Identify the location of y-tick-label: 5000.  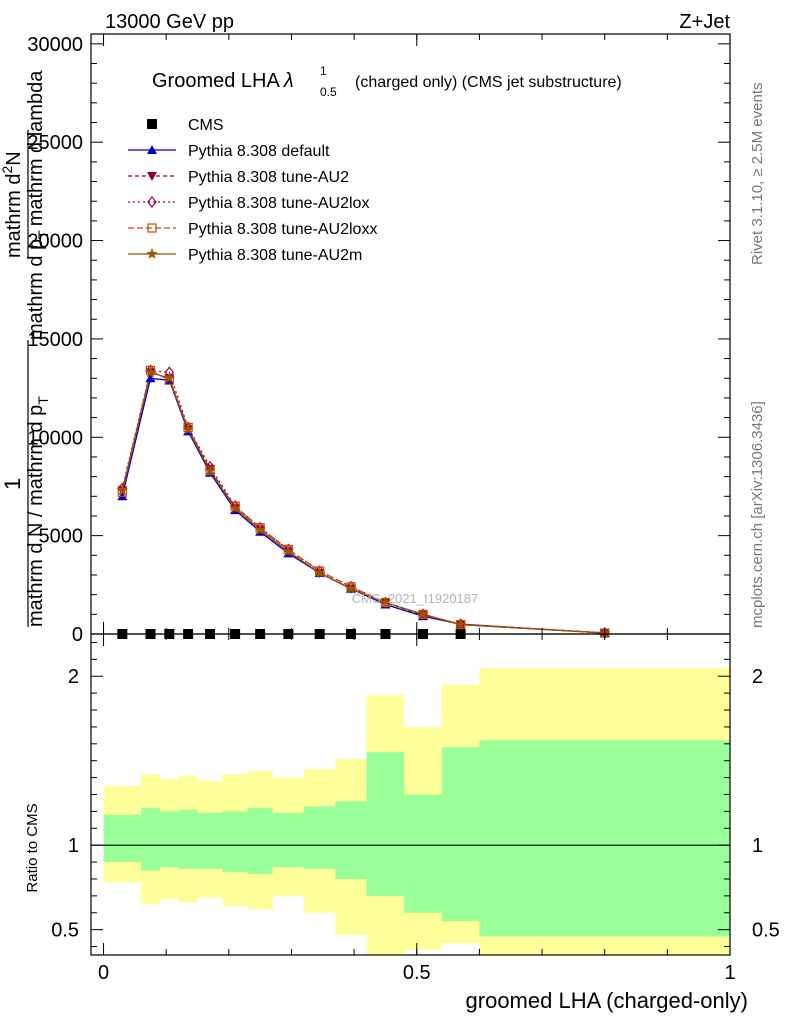
(61, 537).